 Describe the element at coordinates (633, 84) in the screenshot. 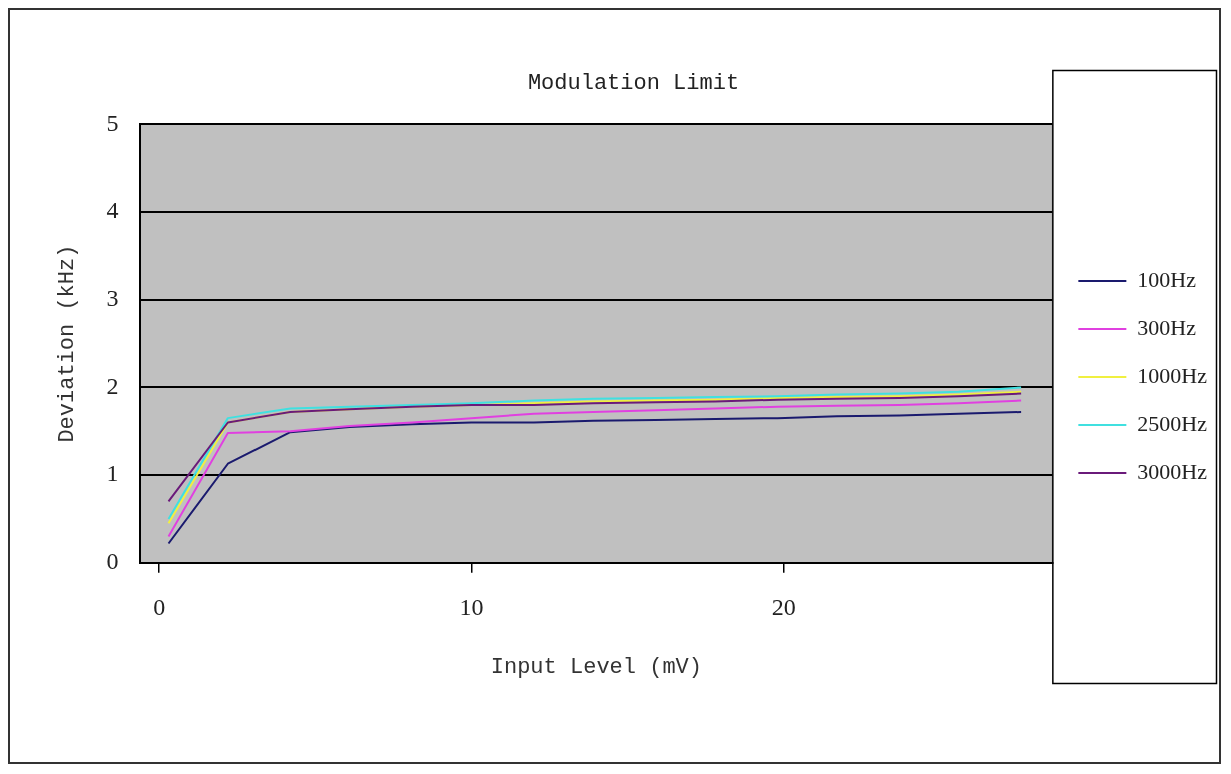

I see `chart-title: Modulation Limit` at that location.